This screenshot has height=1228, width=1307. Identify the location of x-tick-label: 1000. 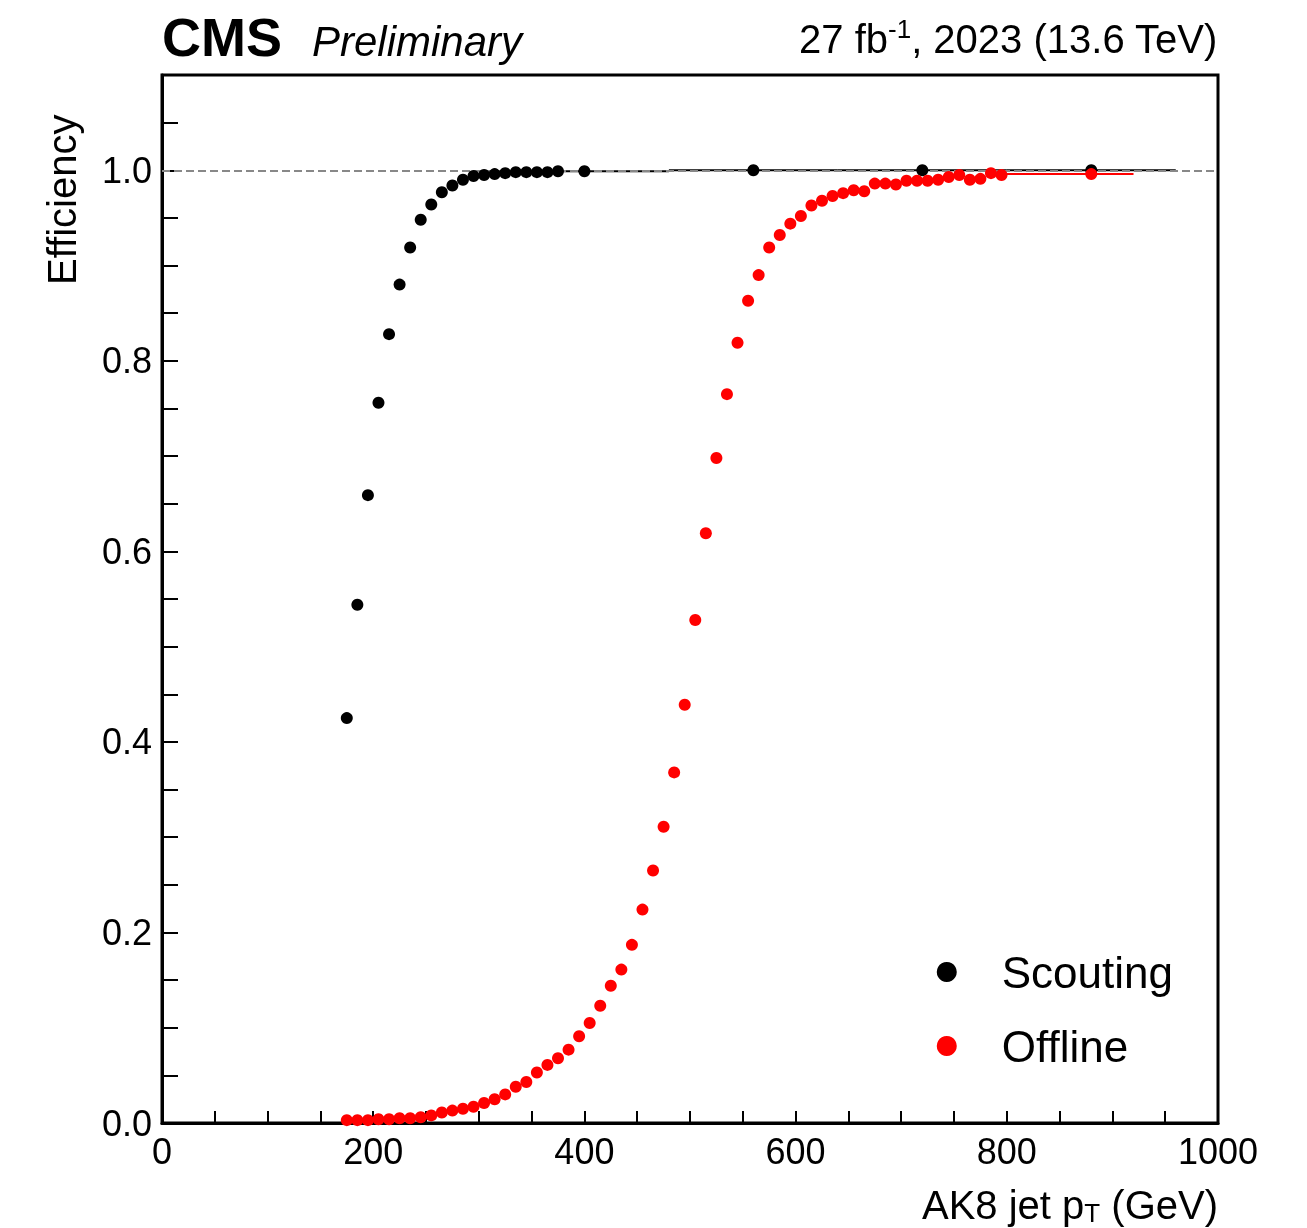
(1218, 1151).